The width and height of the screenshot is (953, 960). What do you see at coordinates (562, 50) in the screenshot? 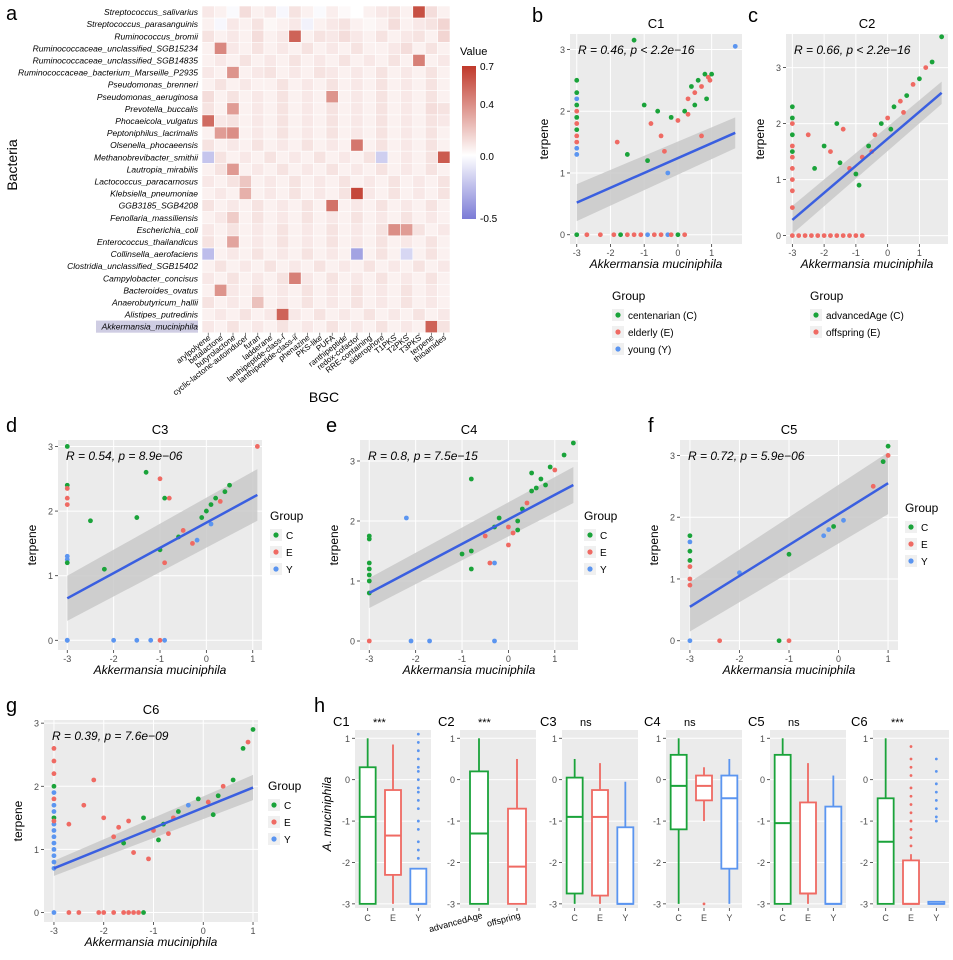
I see `y-tick-label: 3` at bounding box center [562, 50].